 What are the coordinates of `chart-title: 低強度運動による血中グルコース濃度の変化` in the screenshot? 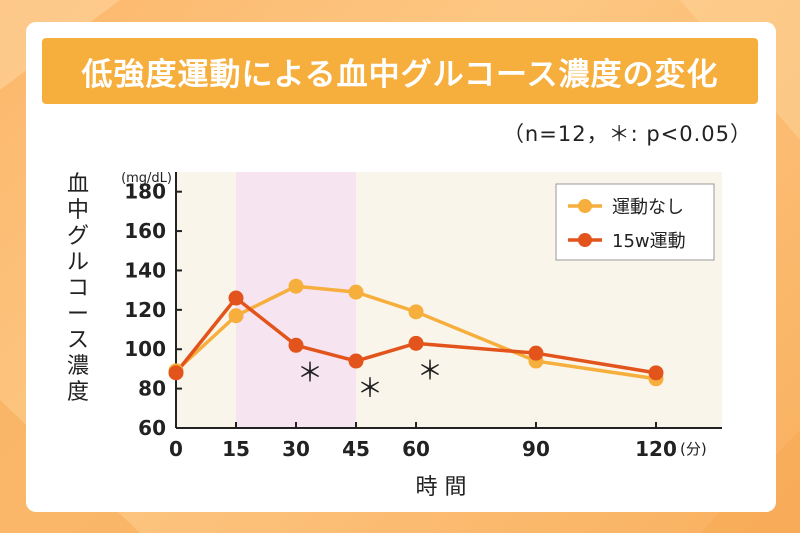 It's located at (400, 71).